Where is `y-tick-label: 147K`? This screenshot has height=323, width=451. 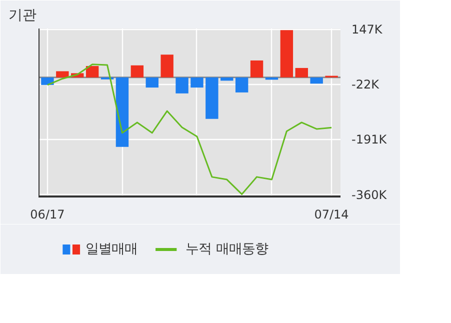
y-tick-label: 147K is located at coordinates (368, 29).